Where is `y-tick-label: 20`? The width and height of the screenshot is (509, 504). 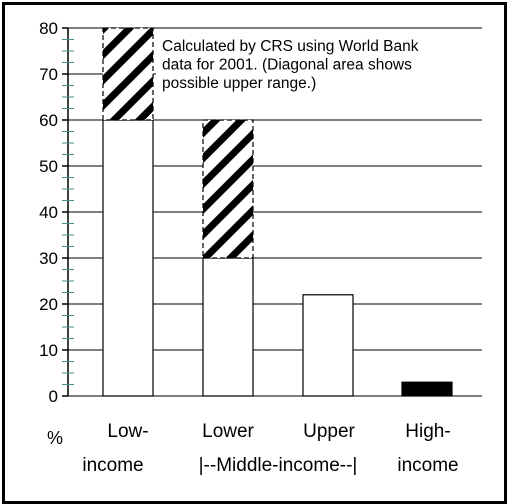 y-tick-label: 20 is located at coordinates (48, 304).